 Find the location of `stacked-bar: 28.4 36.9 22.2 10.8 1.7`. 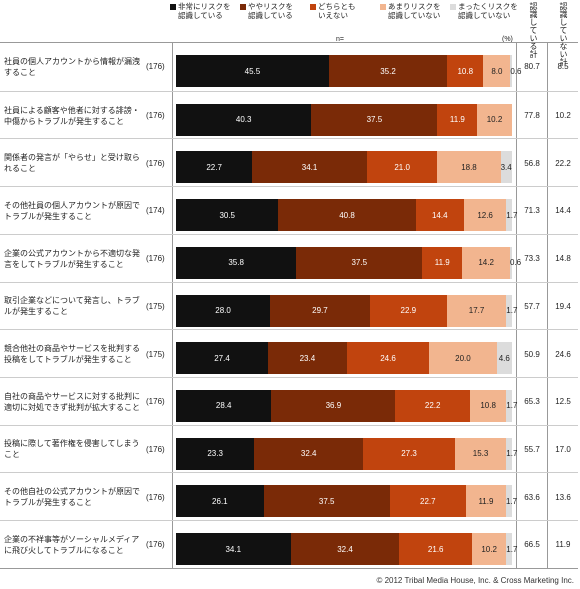

stacked-bar: 28.4 36.9 22.2 10.8 1.7 is located at coordinates (346, 405).